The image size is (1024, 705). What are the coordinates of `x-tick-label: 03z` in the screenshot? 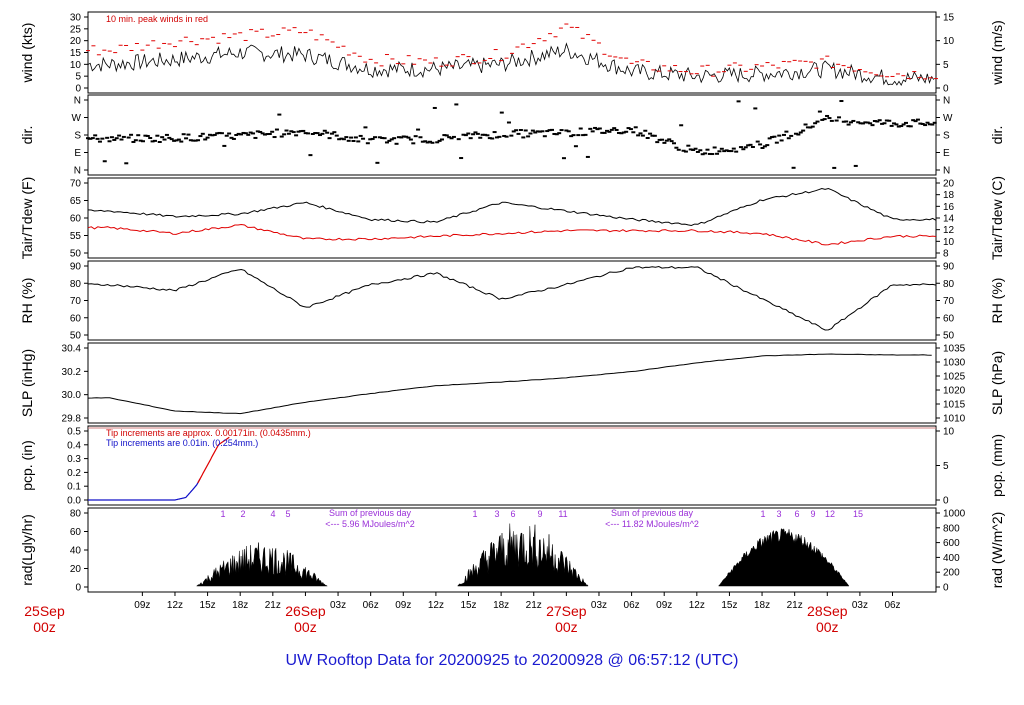 It's located at (860, 605).